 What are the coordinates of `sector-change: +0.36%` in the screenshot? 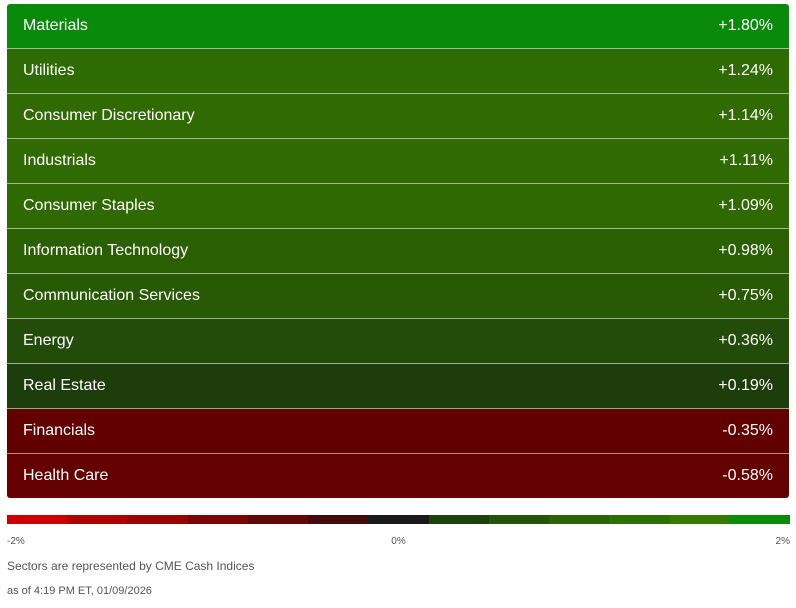 It's located at (745, 340).